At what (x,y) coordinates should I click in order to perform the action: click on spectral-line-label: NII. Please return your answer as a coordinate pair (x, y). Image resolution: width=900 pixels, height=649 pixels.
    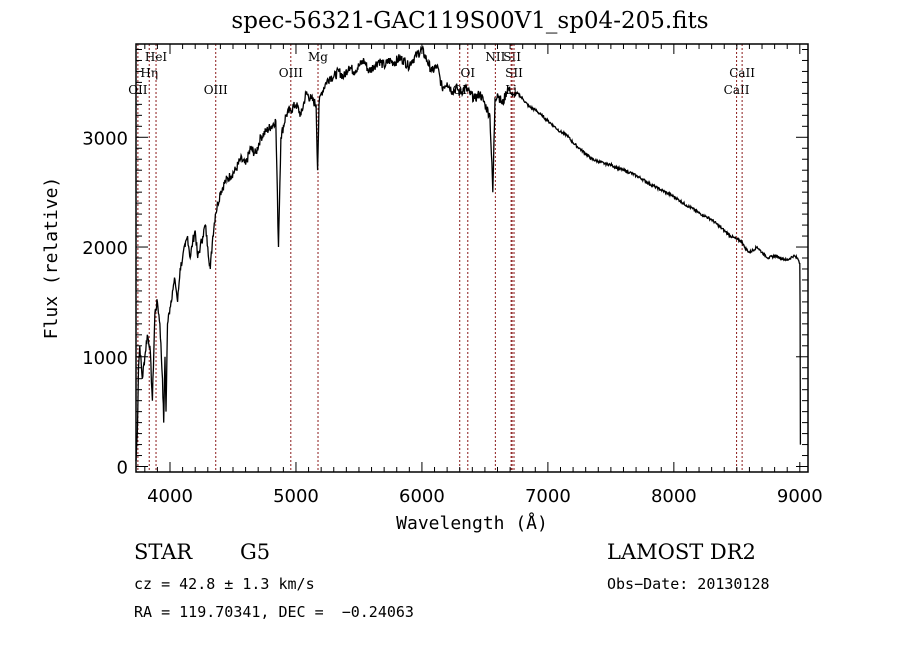
    Looking at the image, I should click on (495, 57).